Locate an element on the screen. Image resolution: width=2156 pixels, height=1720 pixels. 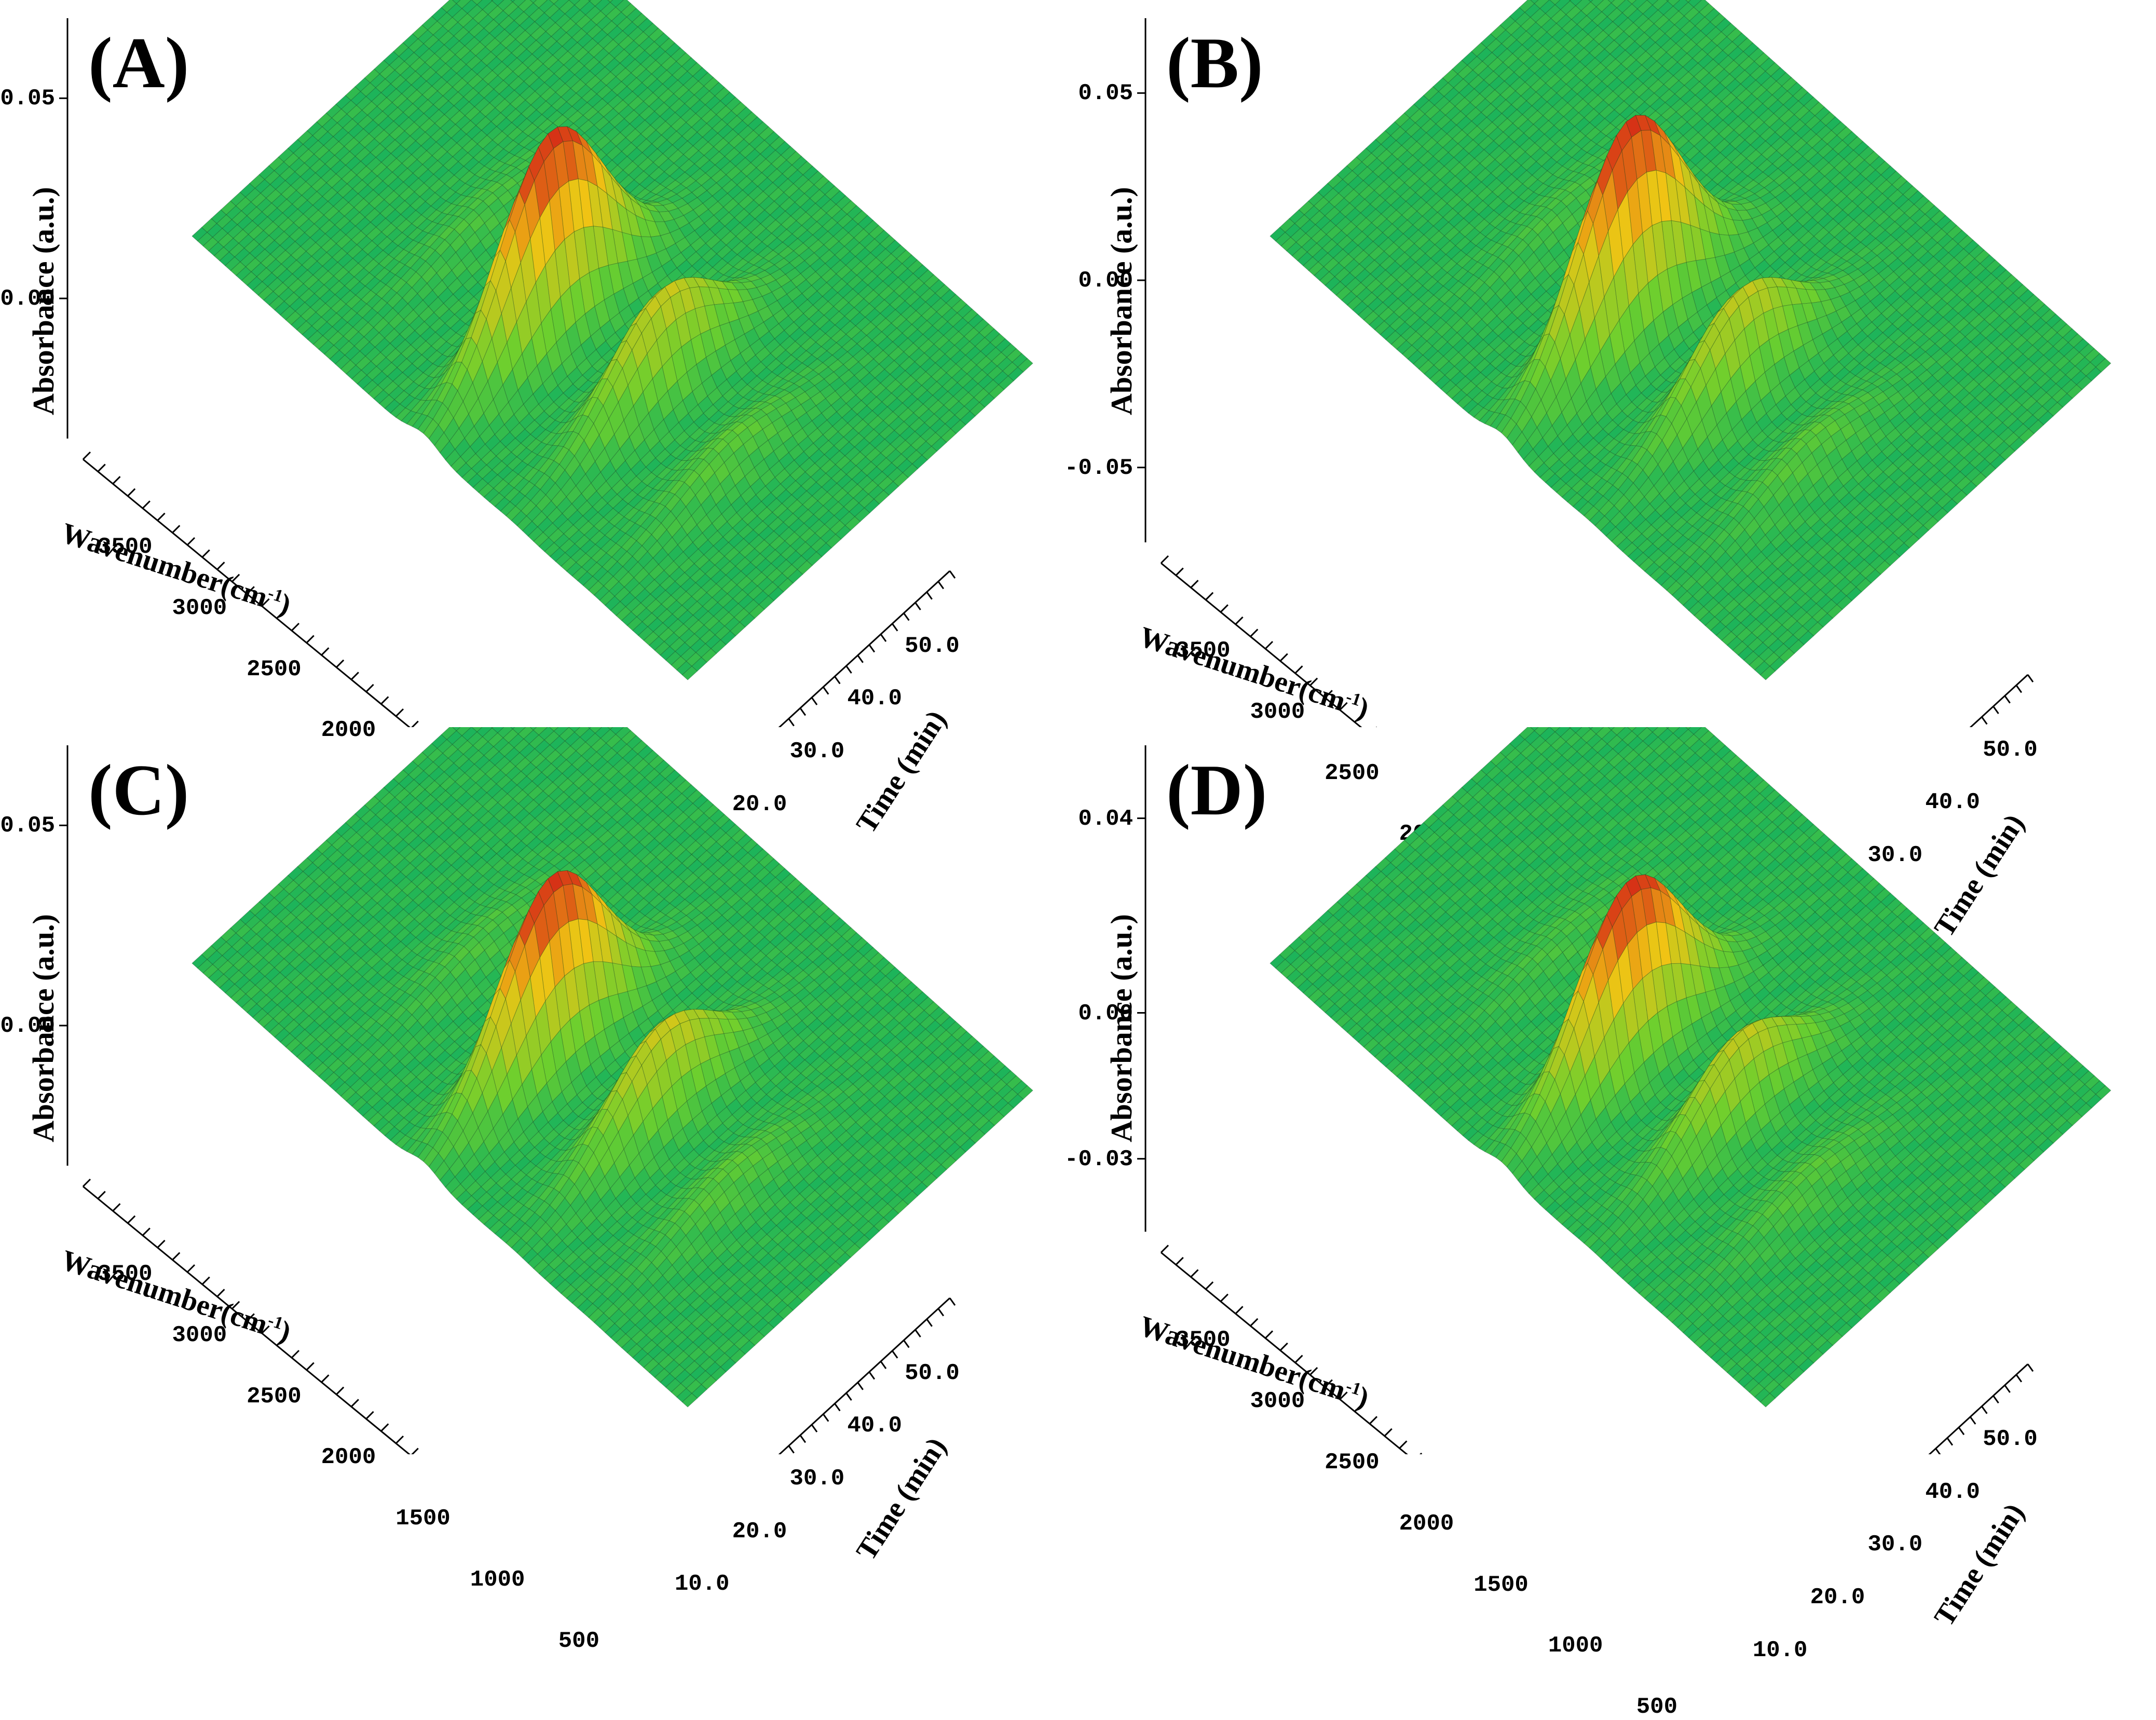
x-tick-label: 2500 is located at coordinates (275, 1397).